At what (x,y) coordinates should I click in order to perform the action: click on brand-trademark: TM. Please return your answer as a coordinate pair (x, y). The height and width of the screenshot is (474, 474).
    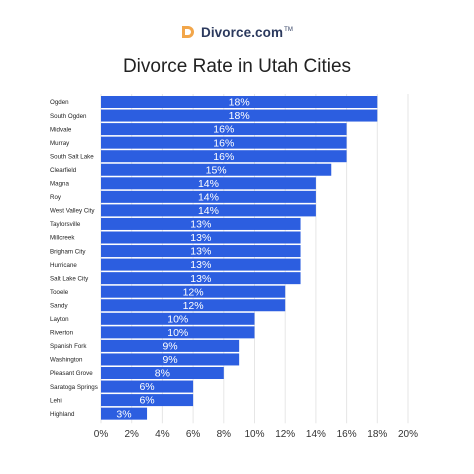
    Looking at the image, I should click on (288, 30).